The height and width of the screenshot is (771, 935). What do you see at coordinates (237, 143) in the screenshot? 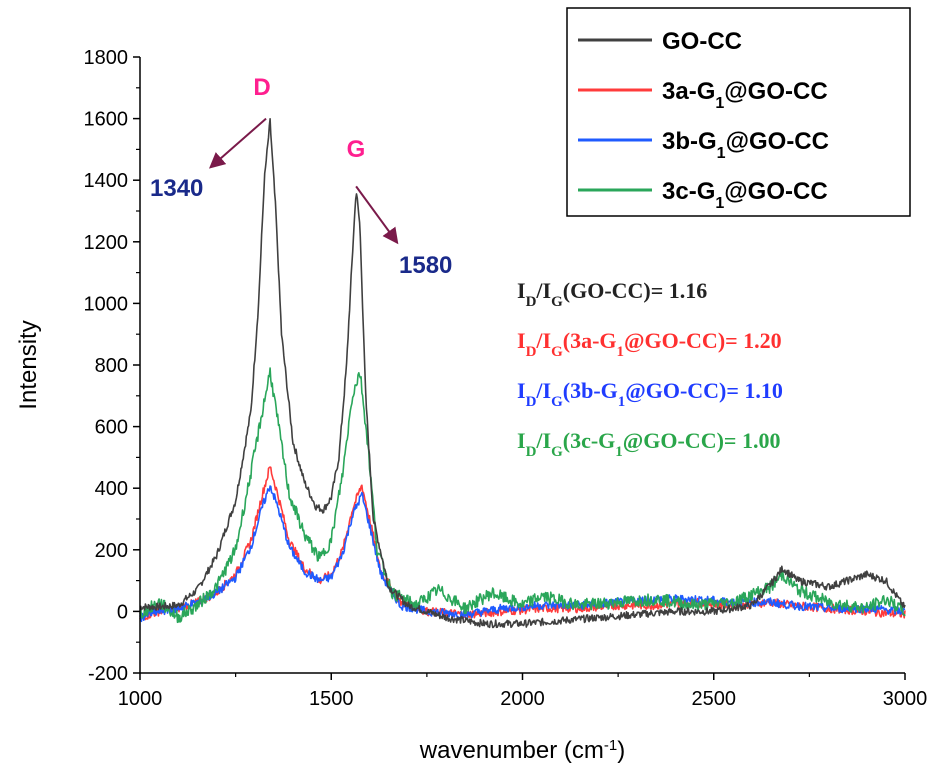
I see `peak-d-arrow` at bounding box center [237, 143].